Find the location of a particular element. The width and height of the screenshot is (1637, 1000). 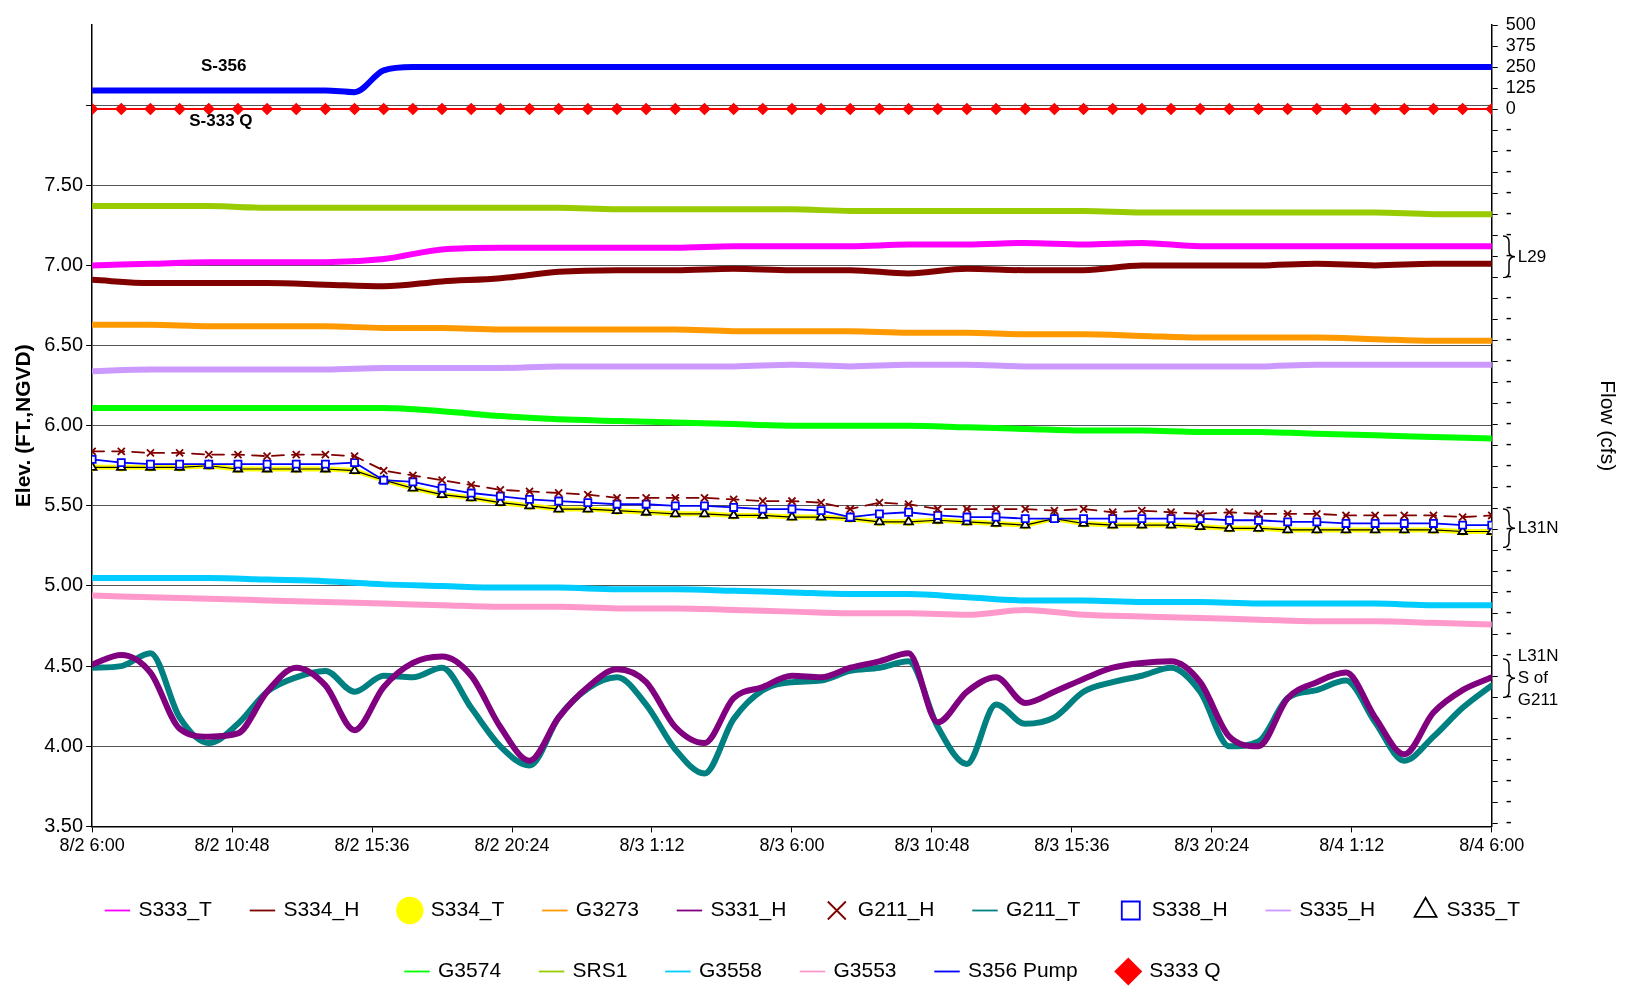

x-tick-label: 8/2 10:48 is located at coordinates (232, 845).